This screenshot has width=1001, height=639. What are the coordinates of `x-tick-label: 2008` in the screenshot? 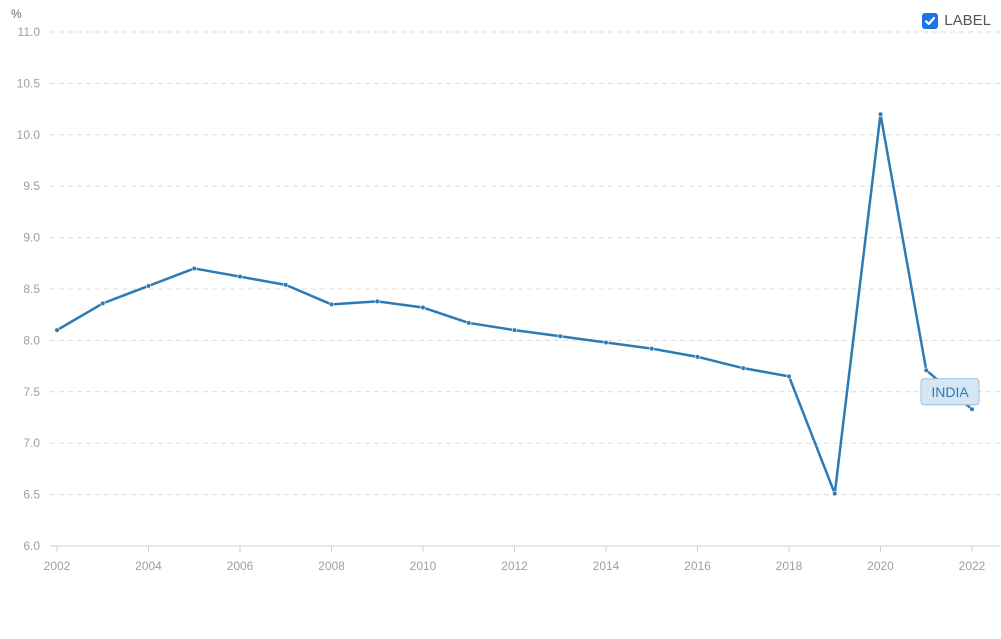 It's located at (331, 566).